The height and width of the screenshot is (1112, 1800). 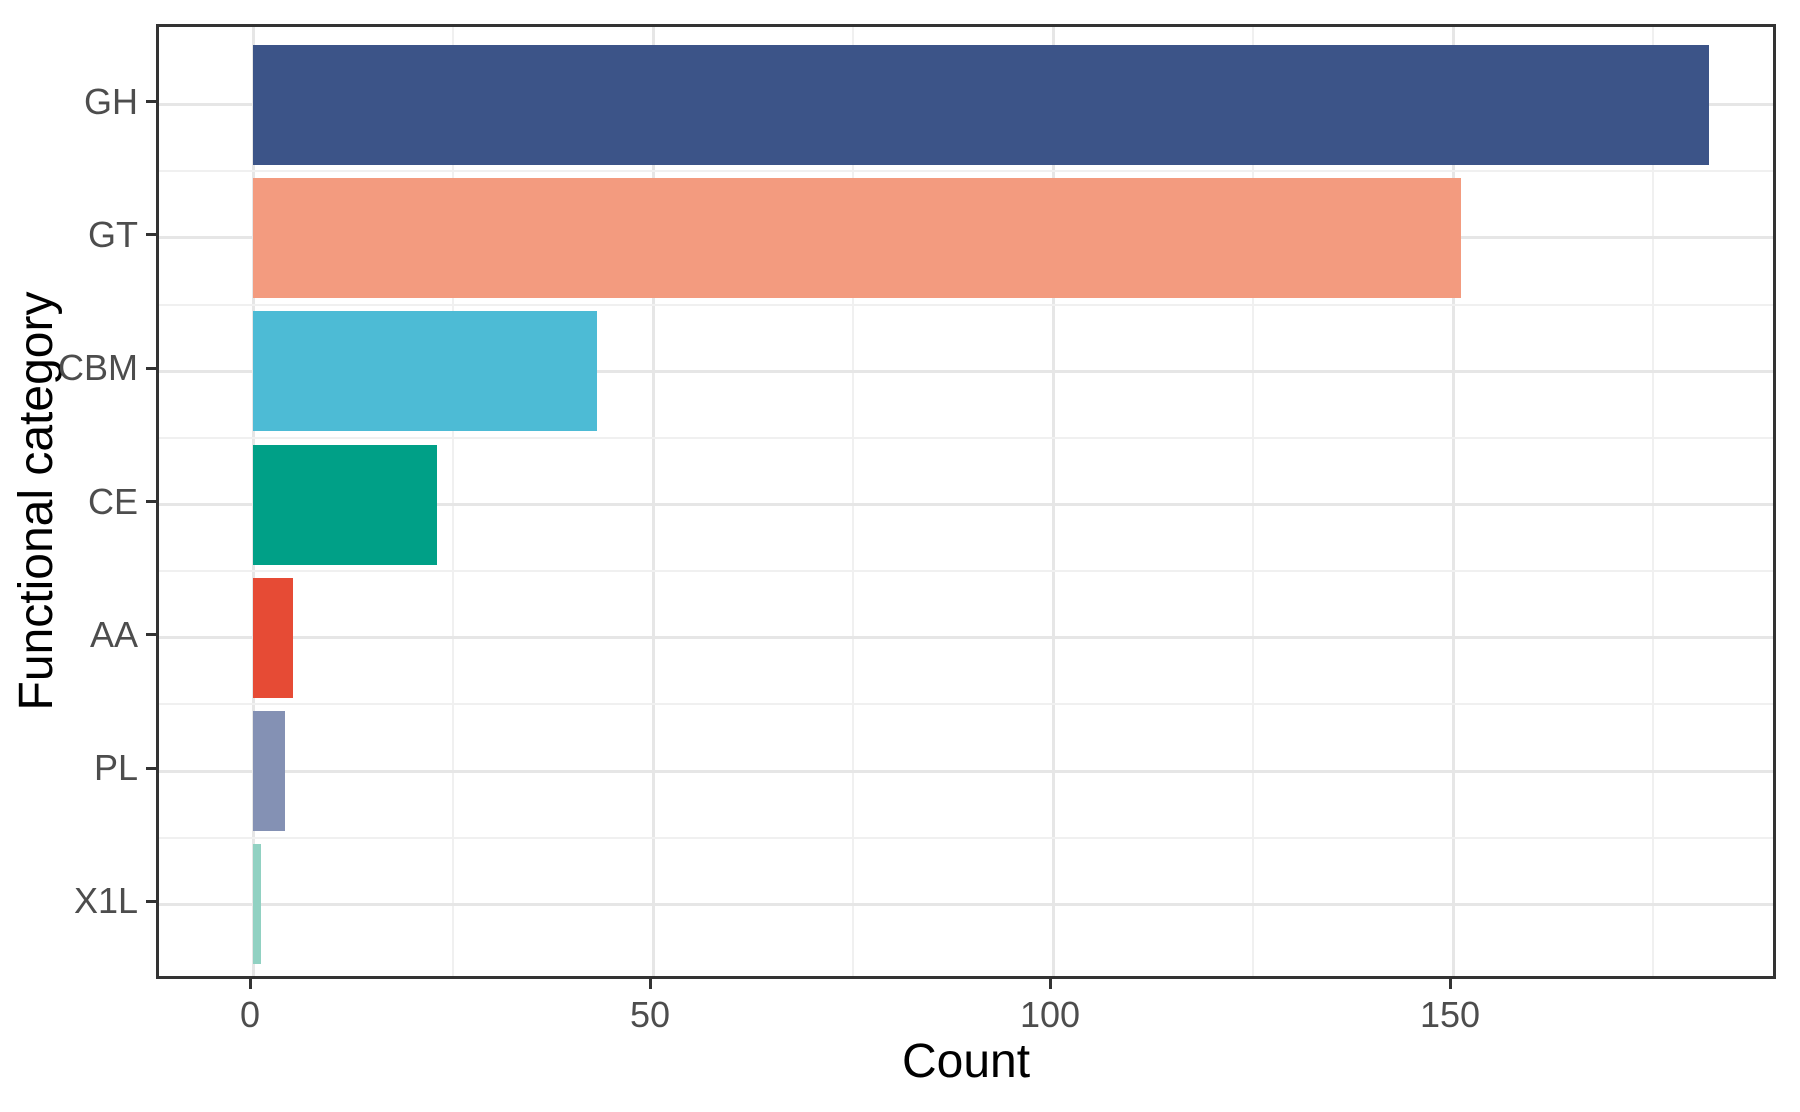 I want to click on bar-AA, so click(x=273, y=637).